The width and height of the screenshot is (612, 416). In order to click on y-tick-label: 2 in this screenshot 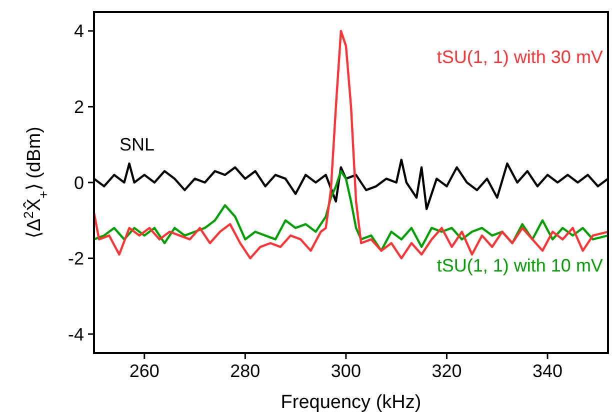, I will do `click(79, 107)`.